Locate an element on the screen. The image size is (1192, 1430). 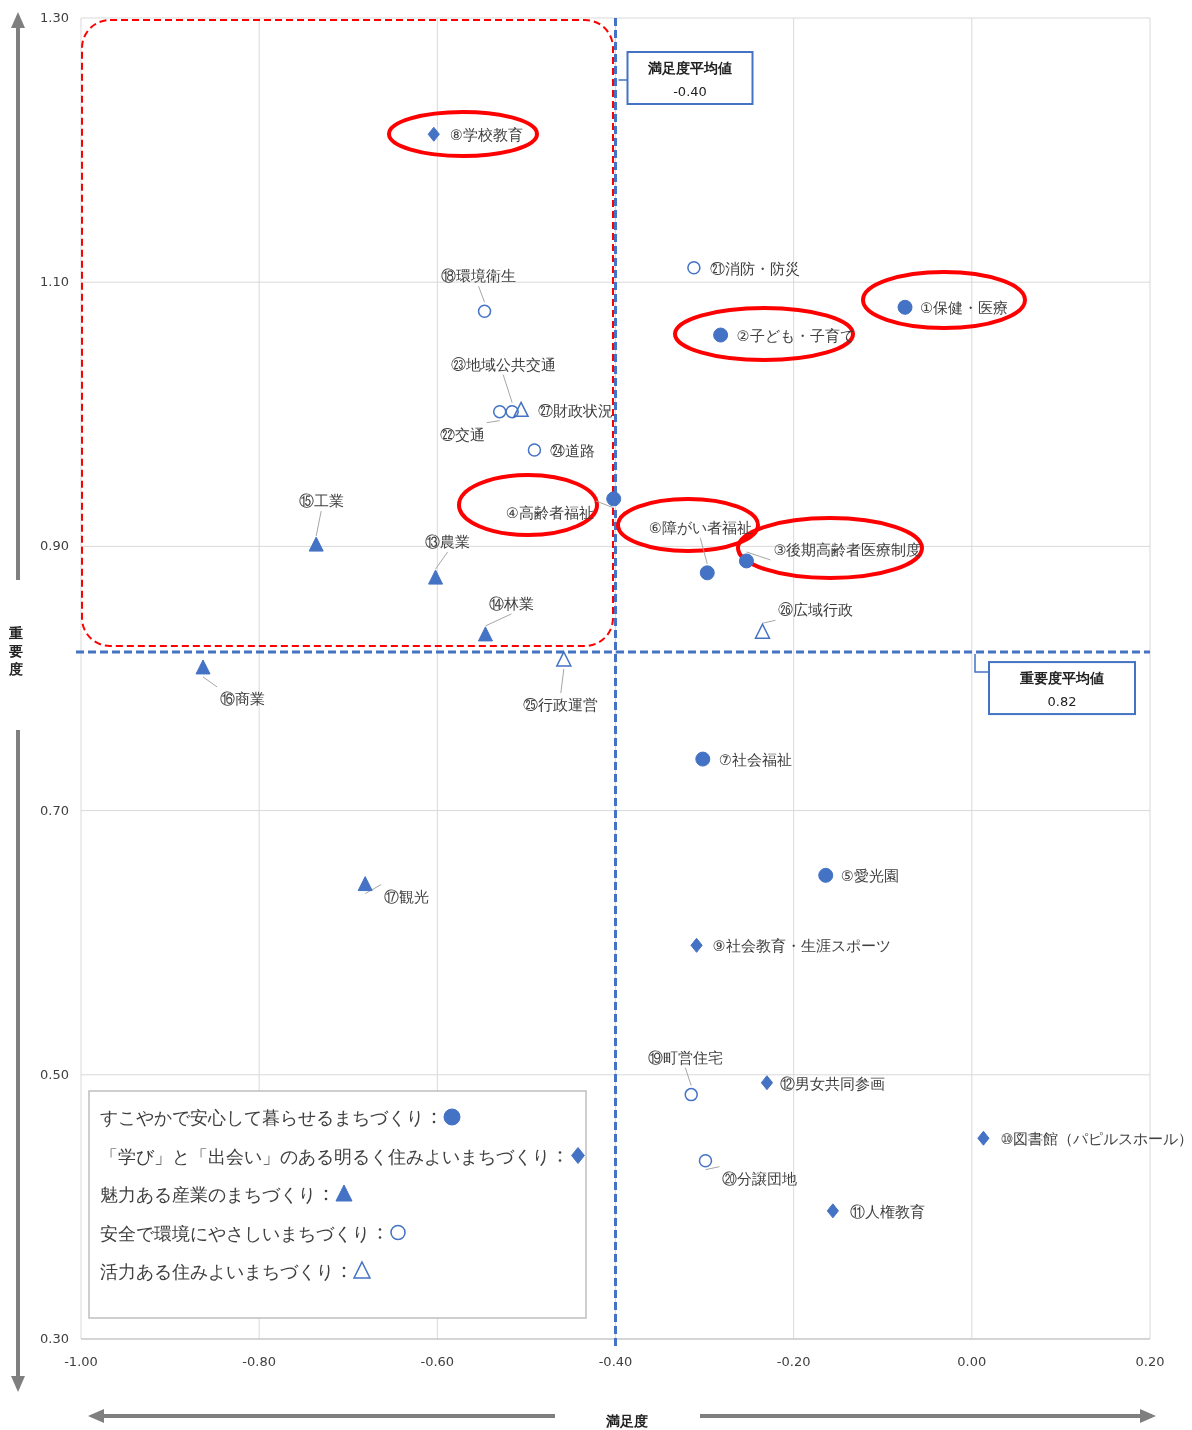
y-tick-label: 1.10 is located at coordinates (54, 282).